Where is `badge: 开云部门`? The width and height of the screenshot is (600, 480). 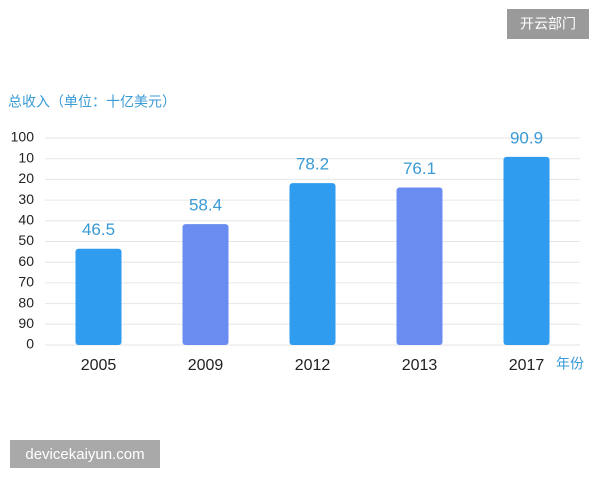 badge: 开云部门 is located at coordinates (548, 24).